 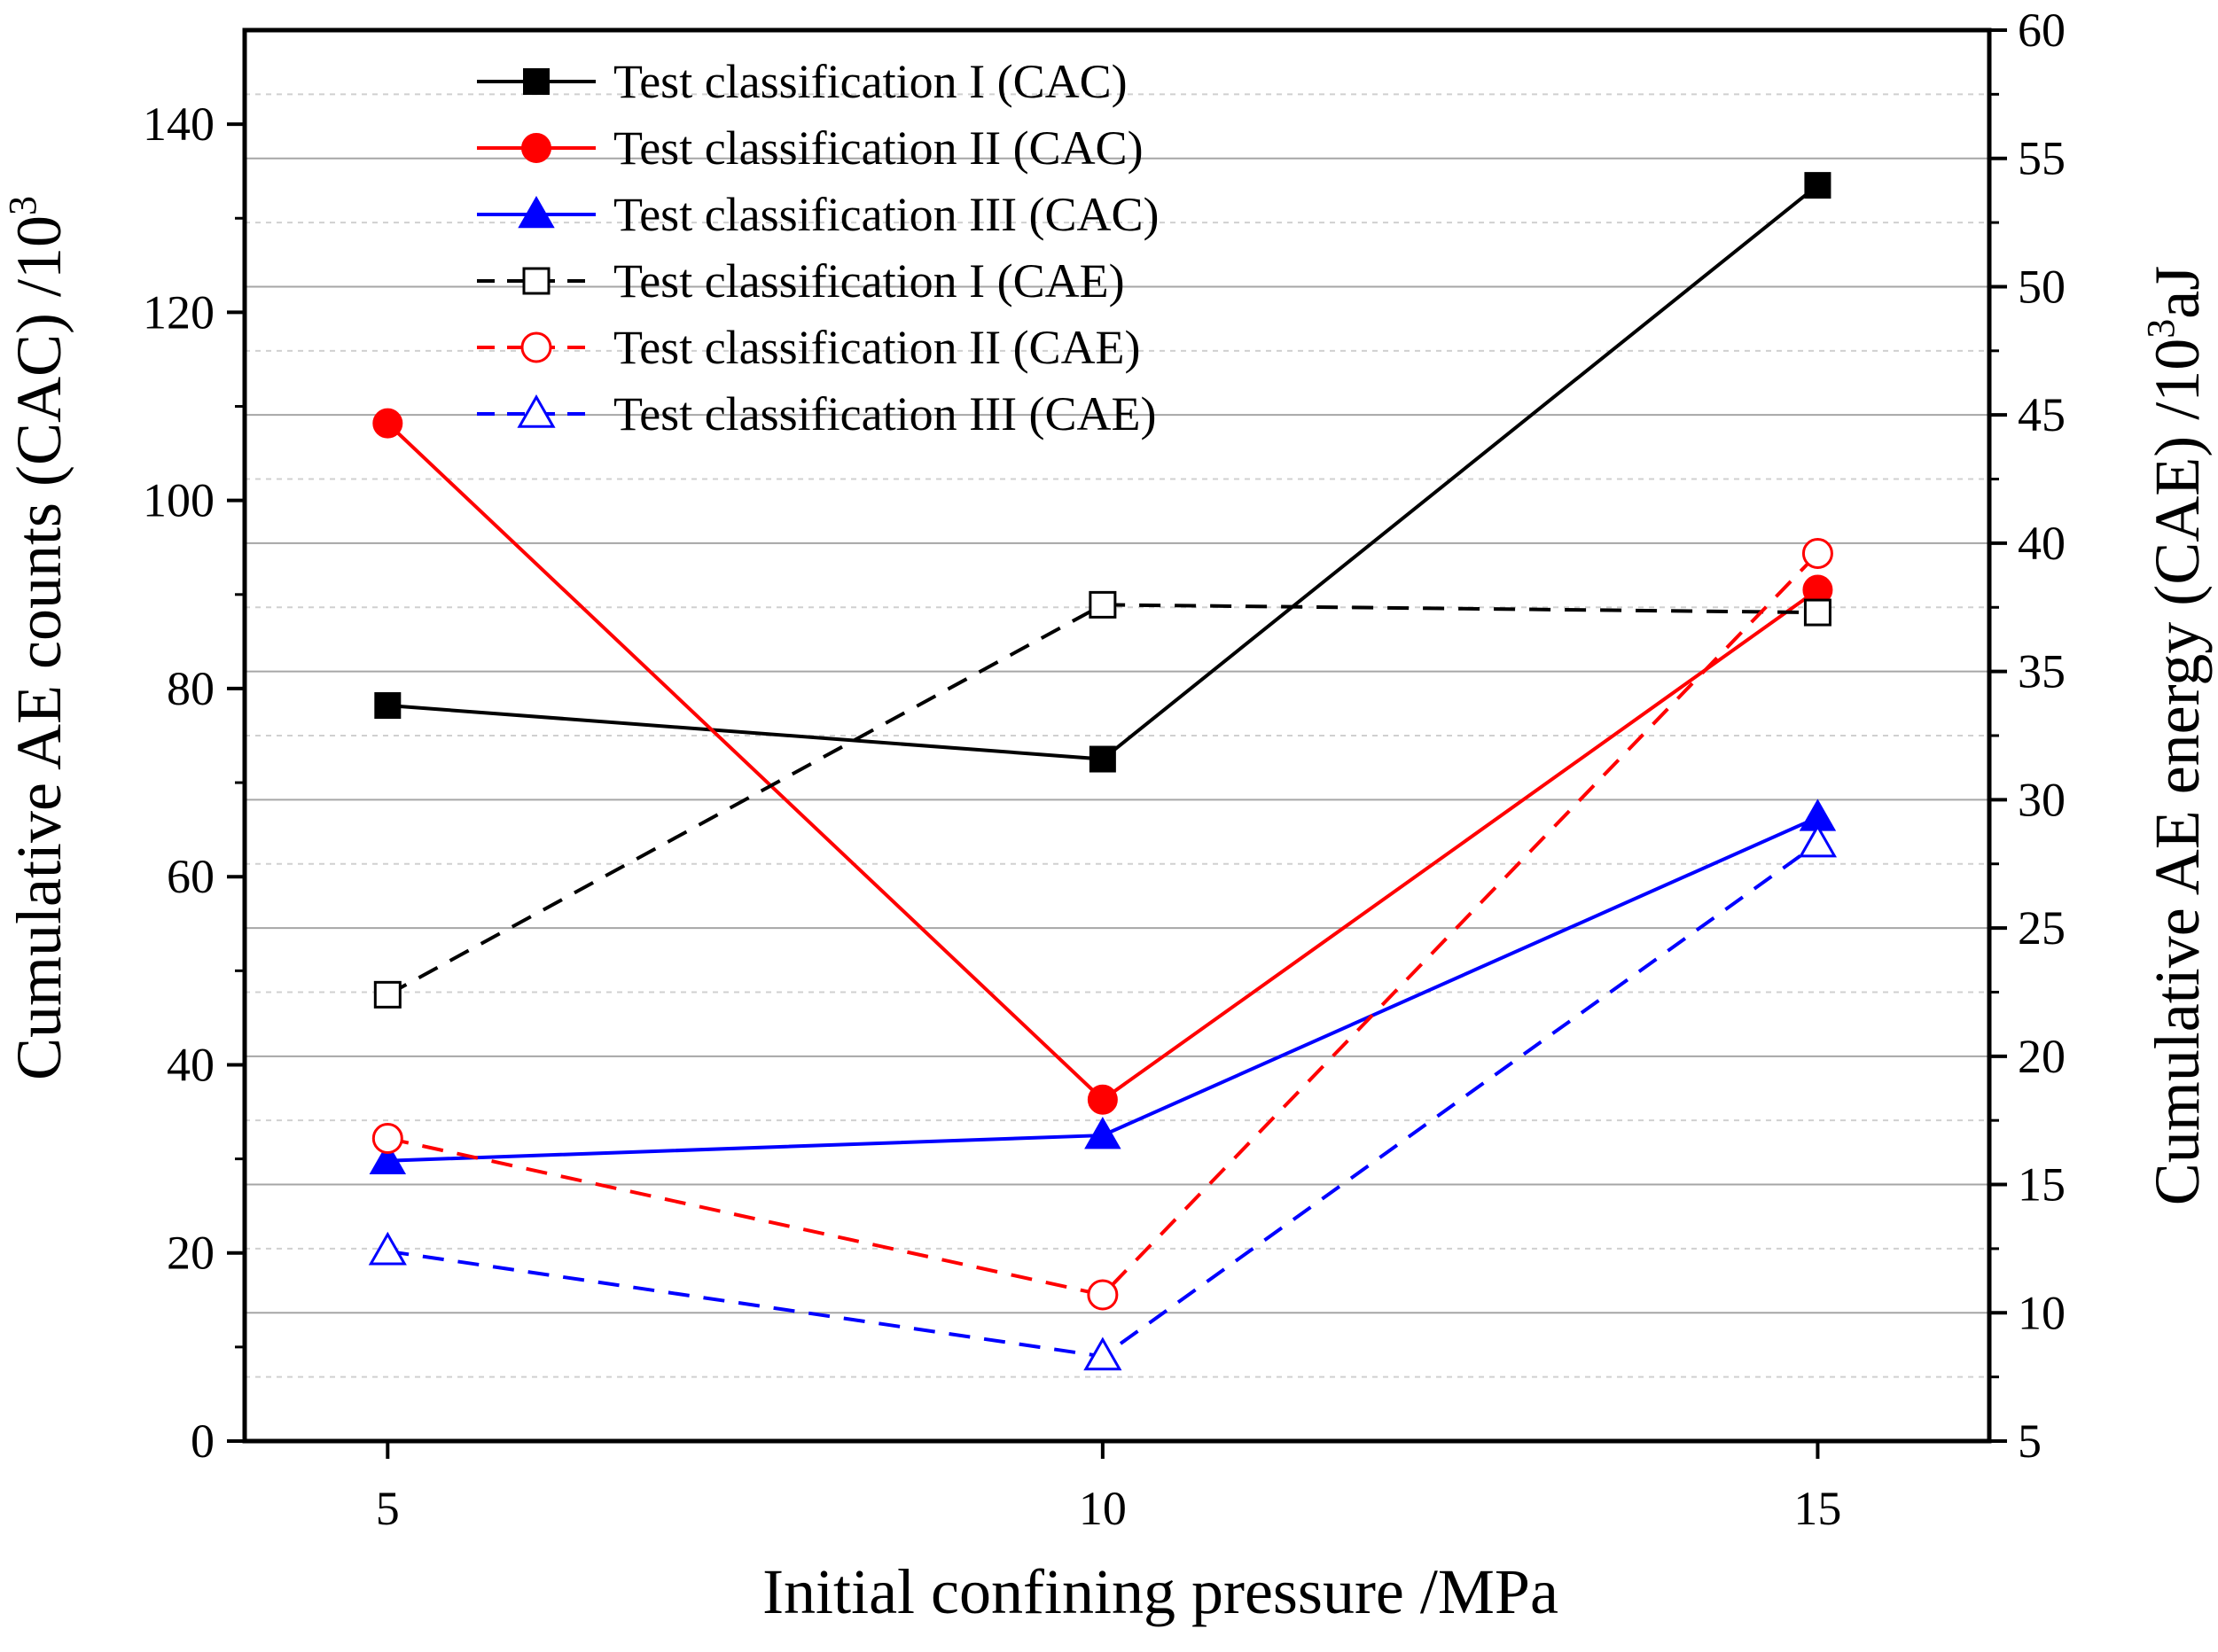 I want to click on x-tick-label: 10, so click(x=1103, y=1508).